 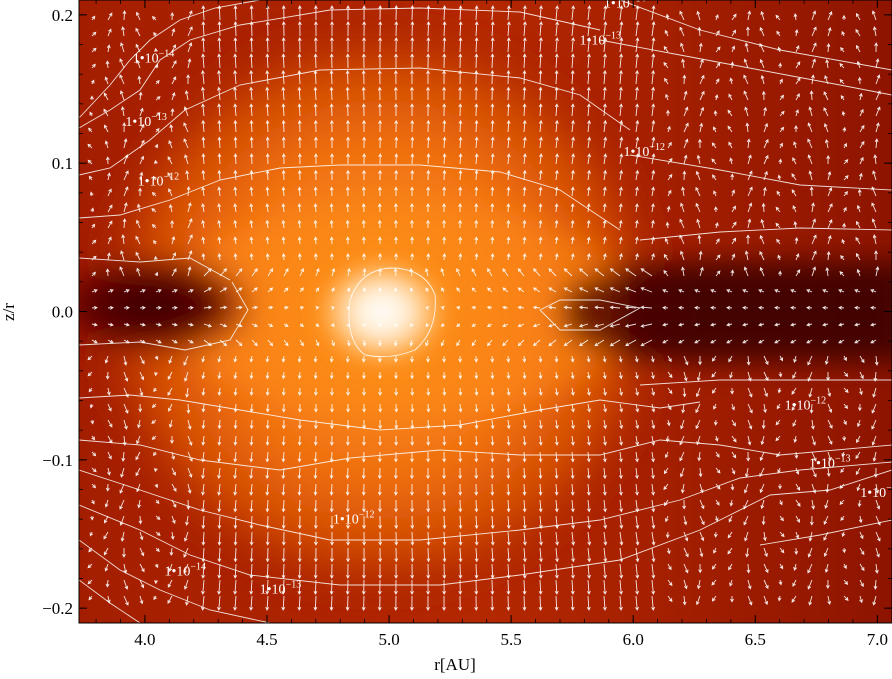 What do you see at coordinates (175, 581) in the screenshot?
I see `contour-line` at bounding box center [175, 581].